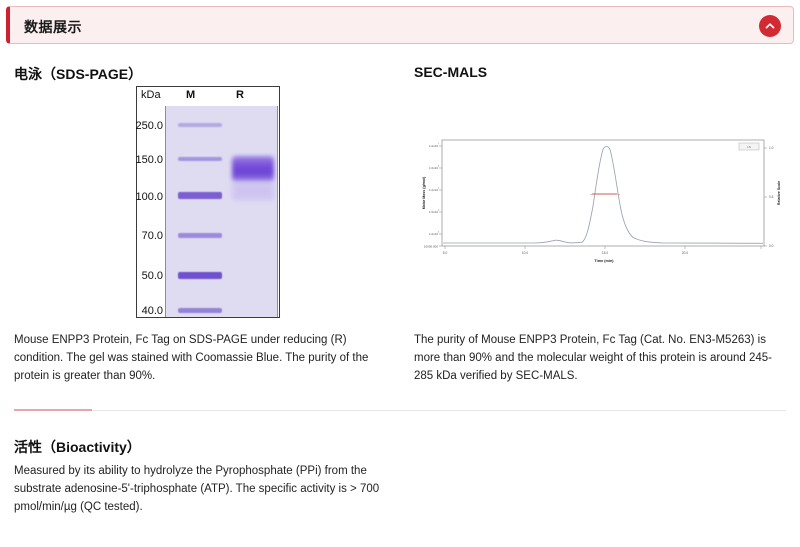 The width and height of the screenshot is (800, 547). I want to click on light-scattering-curve, so click(603, 195).